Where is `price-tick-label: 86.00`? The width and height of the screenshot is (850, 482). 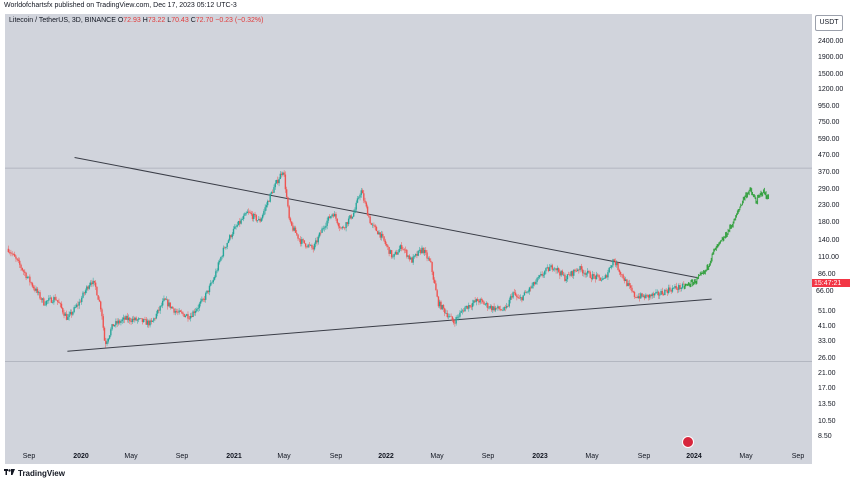 price-tick-label: 86.00 is located at coordinates (827, 274).